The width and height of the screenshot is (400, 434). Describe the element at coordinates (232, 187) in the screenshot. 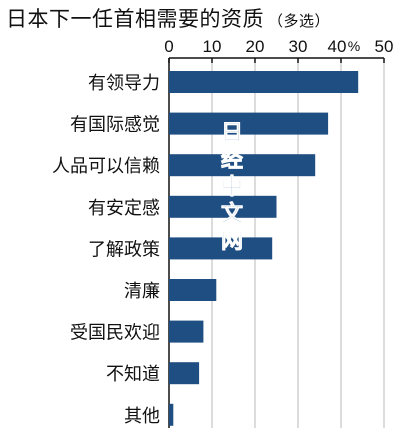

I see `watermark-char-3: 中` at that location.